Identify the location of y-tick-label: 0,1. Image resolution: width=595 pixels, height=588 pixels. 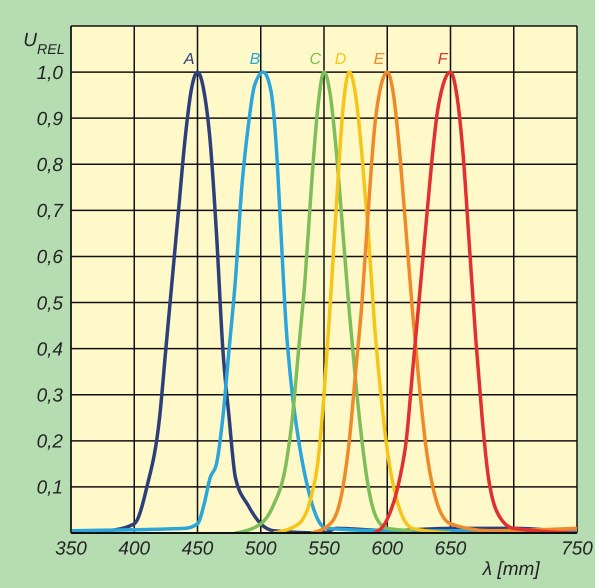
(49, 488).